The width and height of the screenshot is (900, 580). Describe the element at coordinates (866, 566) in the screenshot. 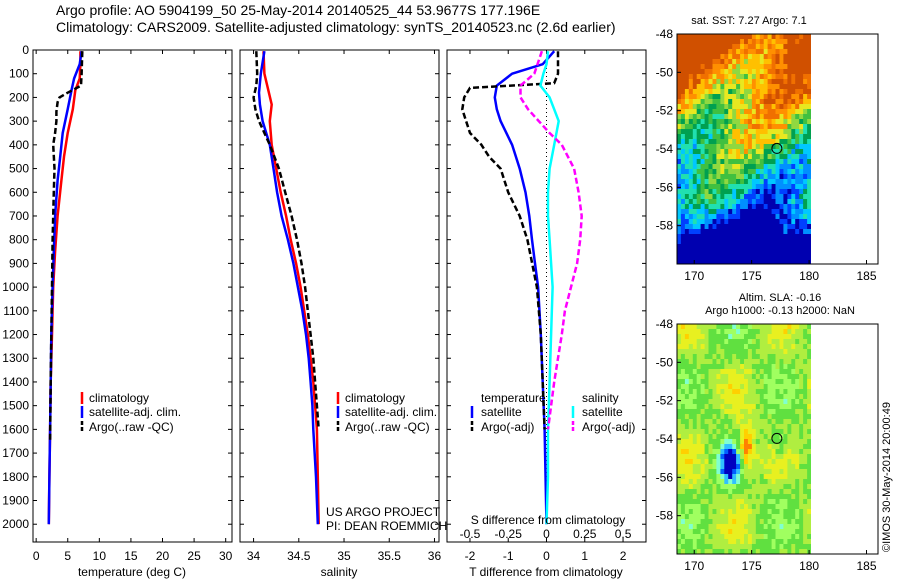

I see `map-x-tick-label: 185` at that location.